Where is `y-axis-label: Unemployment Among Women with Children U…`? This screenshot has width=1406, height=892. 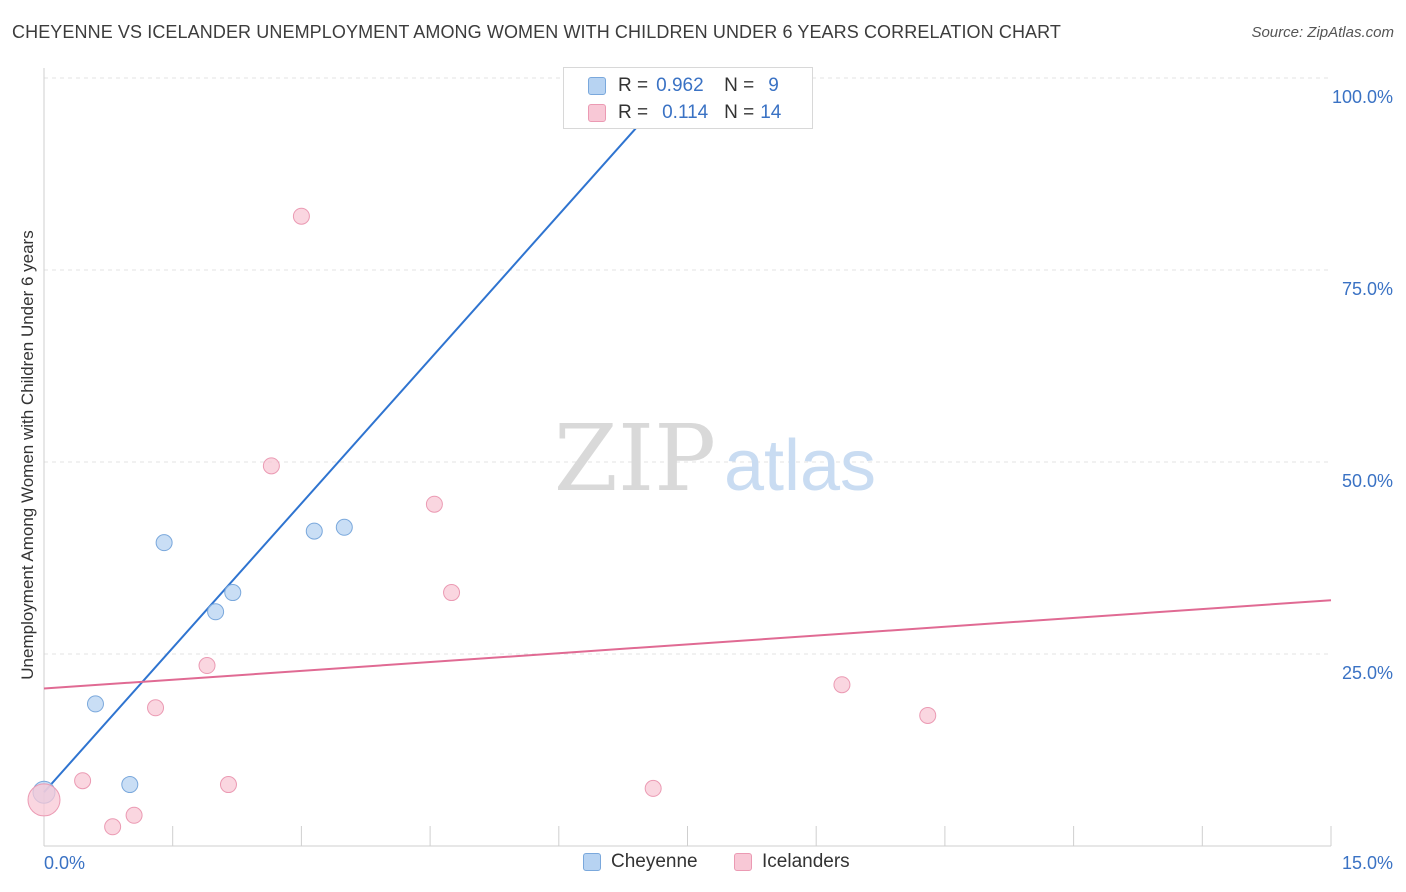 y-axis-label: Unemployment Among Women with Children U… is located at coordinates (27, 455).